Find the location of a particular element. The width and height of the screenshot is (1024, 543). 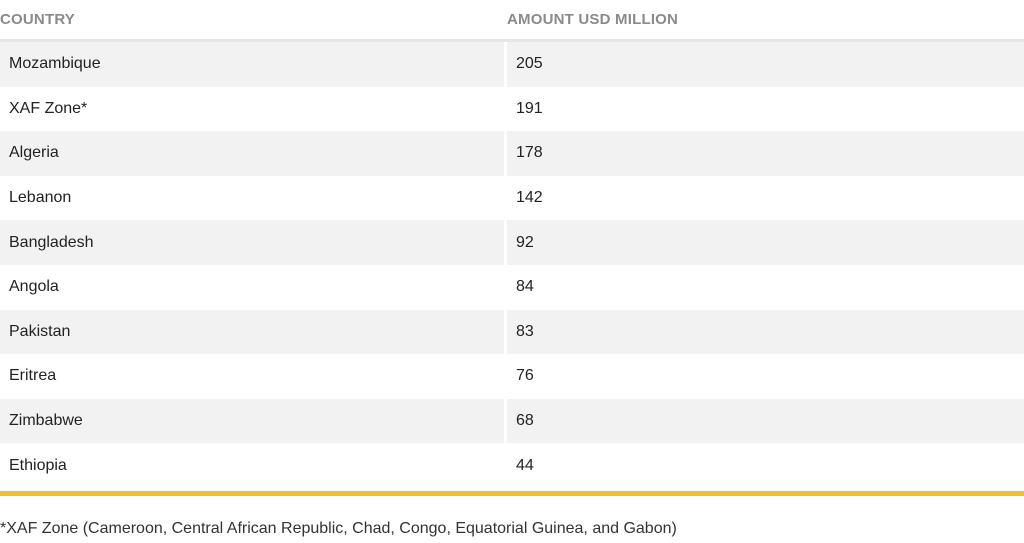

header-country: COUNTRY is located at coordinates (38, 19).